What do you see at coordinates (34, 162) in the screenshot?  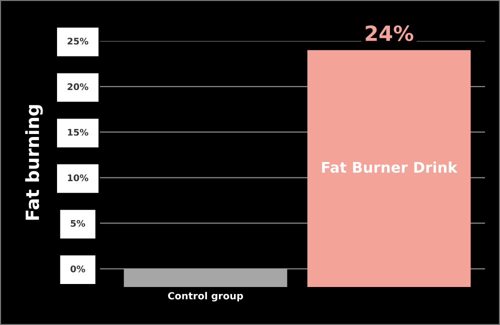 I see `y-axis-title: Fat burning` at bounding box center [34, 162].